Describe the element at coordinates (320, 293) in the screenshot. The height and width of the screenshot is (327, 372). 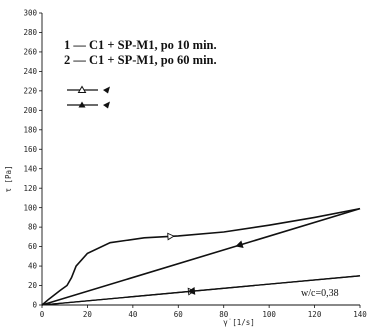
I see `wc-ratio-annotation: w/c=0,38` at that location.